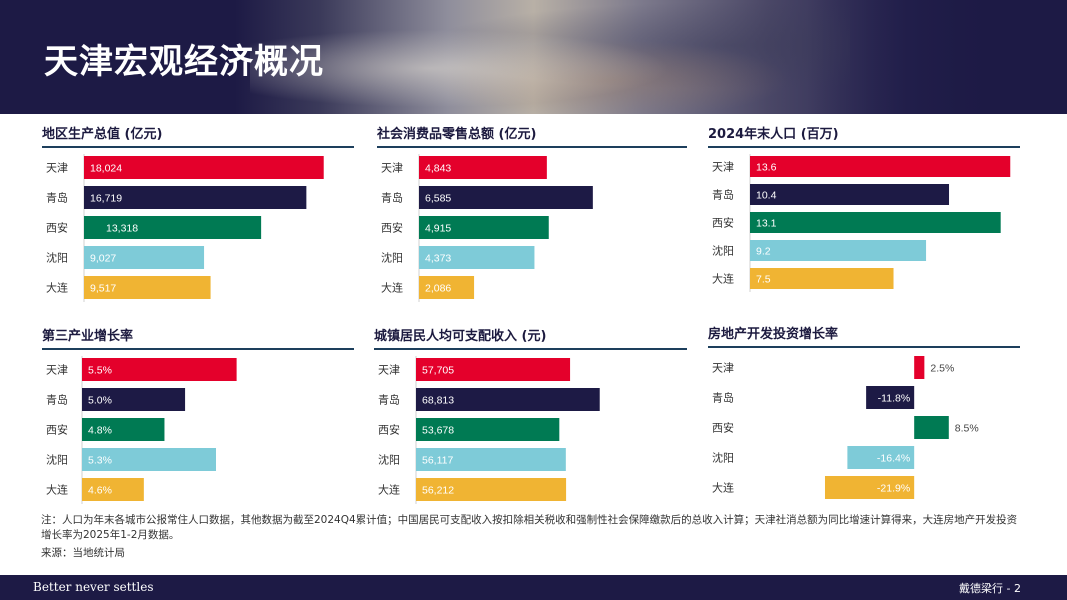 The height and width of the screenshot is (600, 1067). I want to click on data-label: -21.9%, so click(893, 489).